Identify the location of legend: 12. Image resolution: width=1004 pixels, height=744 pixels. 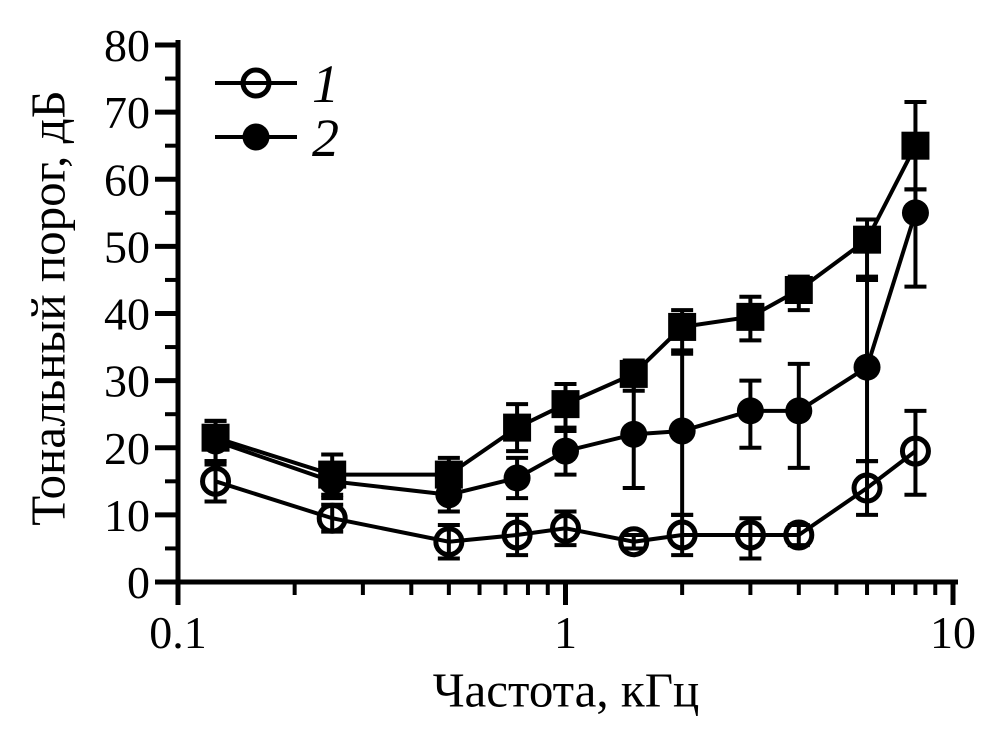
(277, 111).